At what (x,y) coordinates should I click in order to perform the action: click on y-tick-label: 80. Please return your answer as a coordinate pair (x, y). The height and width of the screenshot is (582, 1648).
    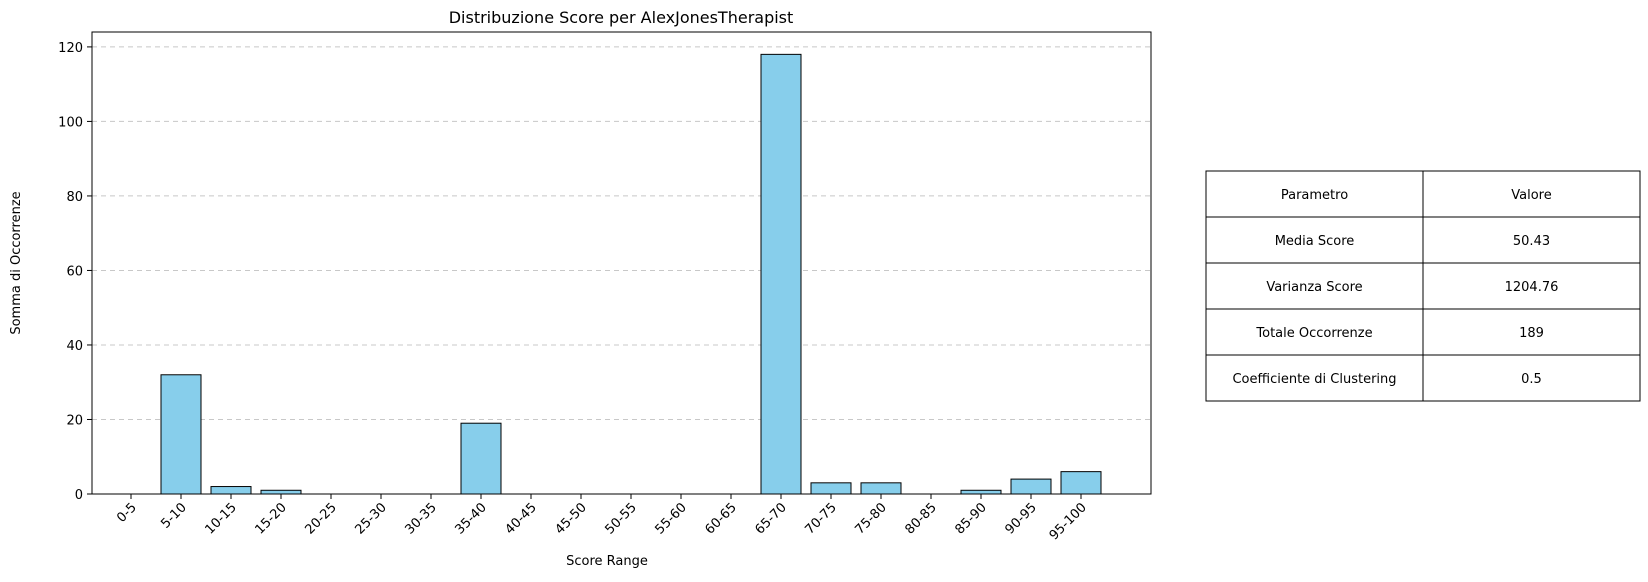
    Looking at the image, I should click on (74, 197).